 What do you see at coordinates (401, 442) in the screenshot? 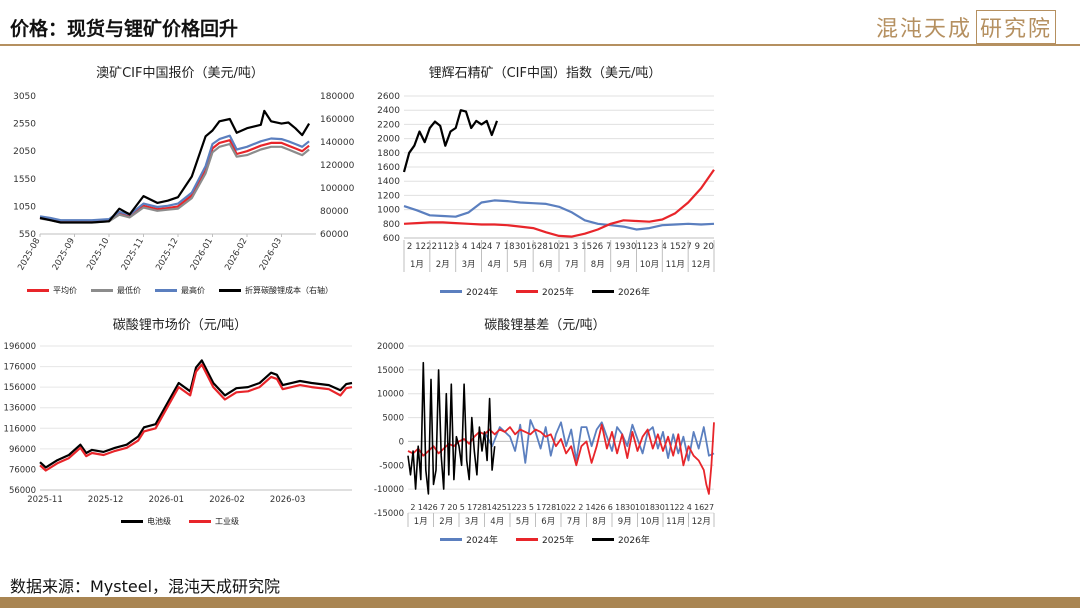
I see `y-tick-label: 0` at bounding box center [401, 442].